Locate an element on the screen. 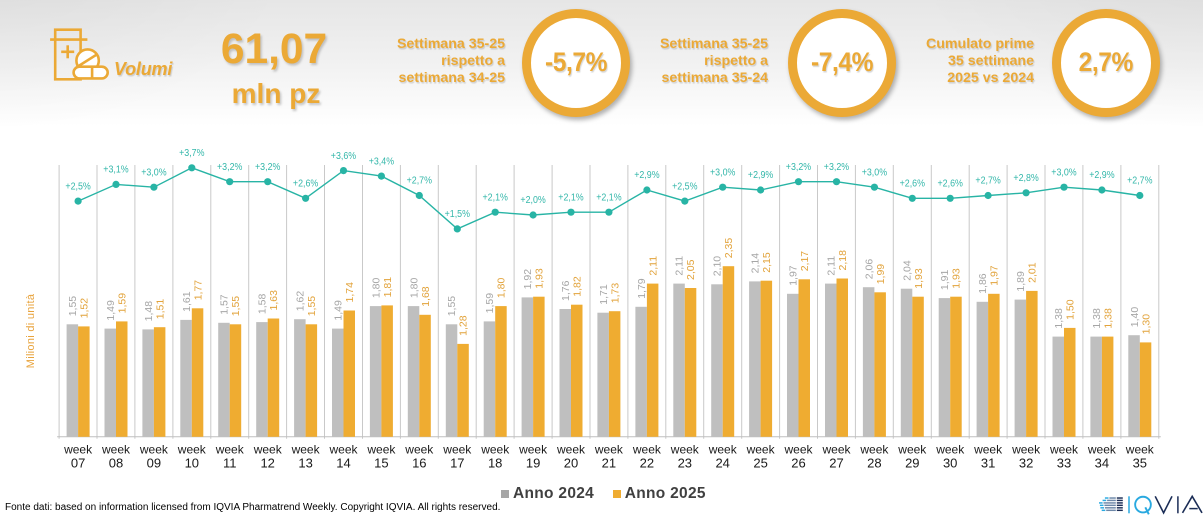 The image size is (1203, 517). svg-text: 1,97 is located at coordinates (995, 275).